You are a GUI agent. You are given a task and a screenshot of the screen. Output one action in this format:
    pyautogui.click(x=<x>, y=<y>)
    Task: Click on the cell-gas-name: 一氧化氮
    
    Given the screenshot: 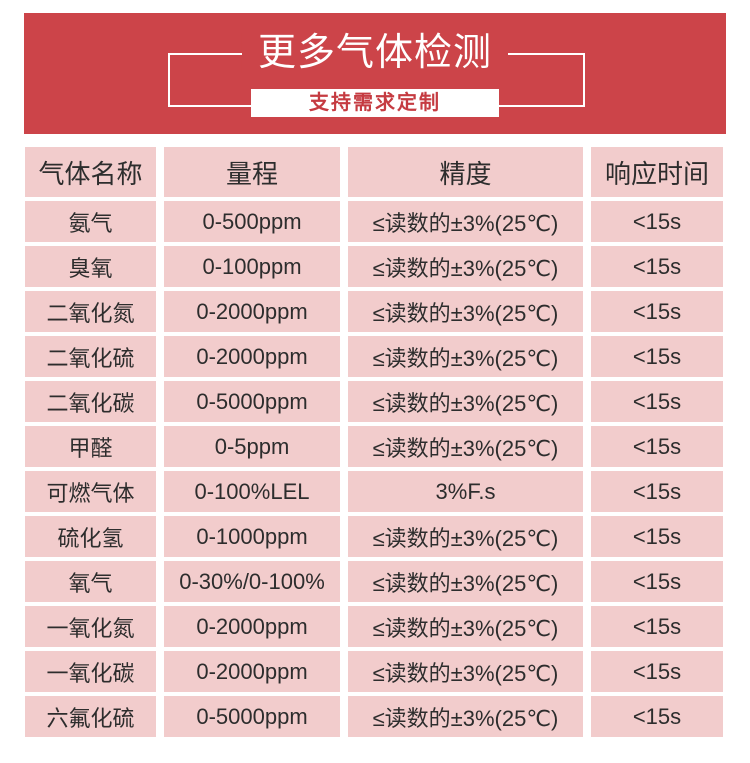 What is the action you would take?
    pyautogui.click(x=90, y=626)
    